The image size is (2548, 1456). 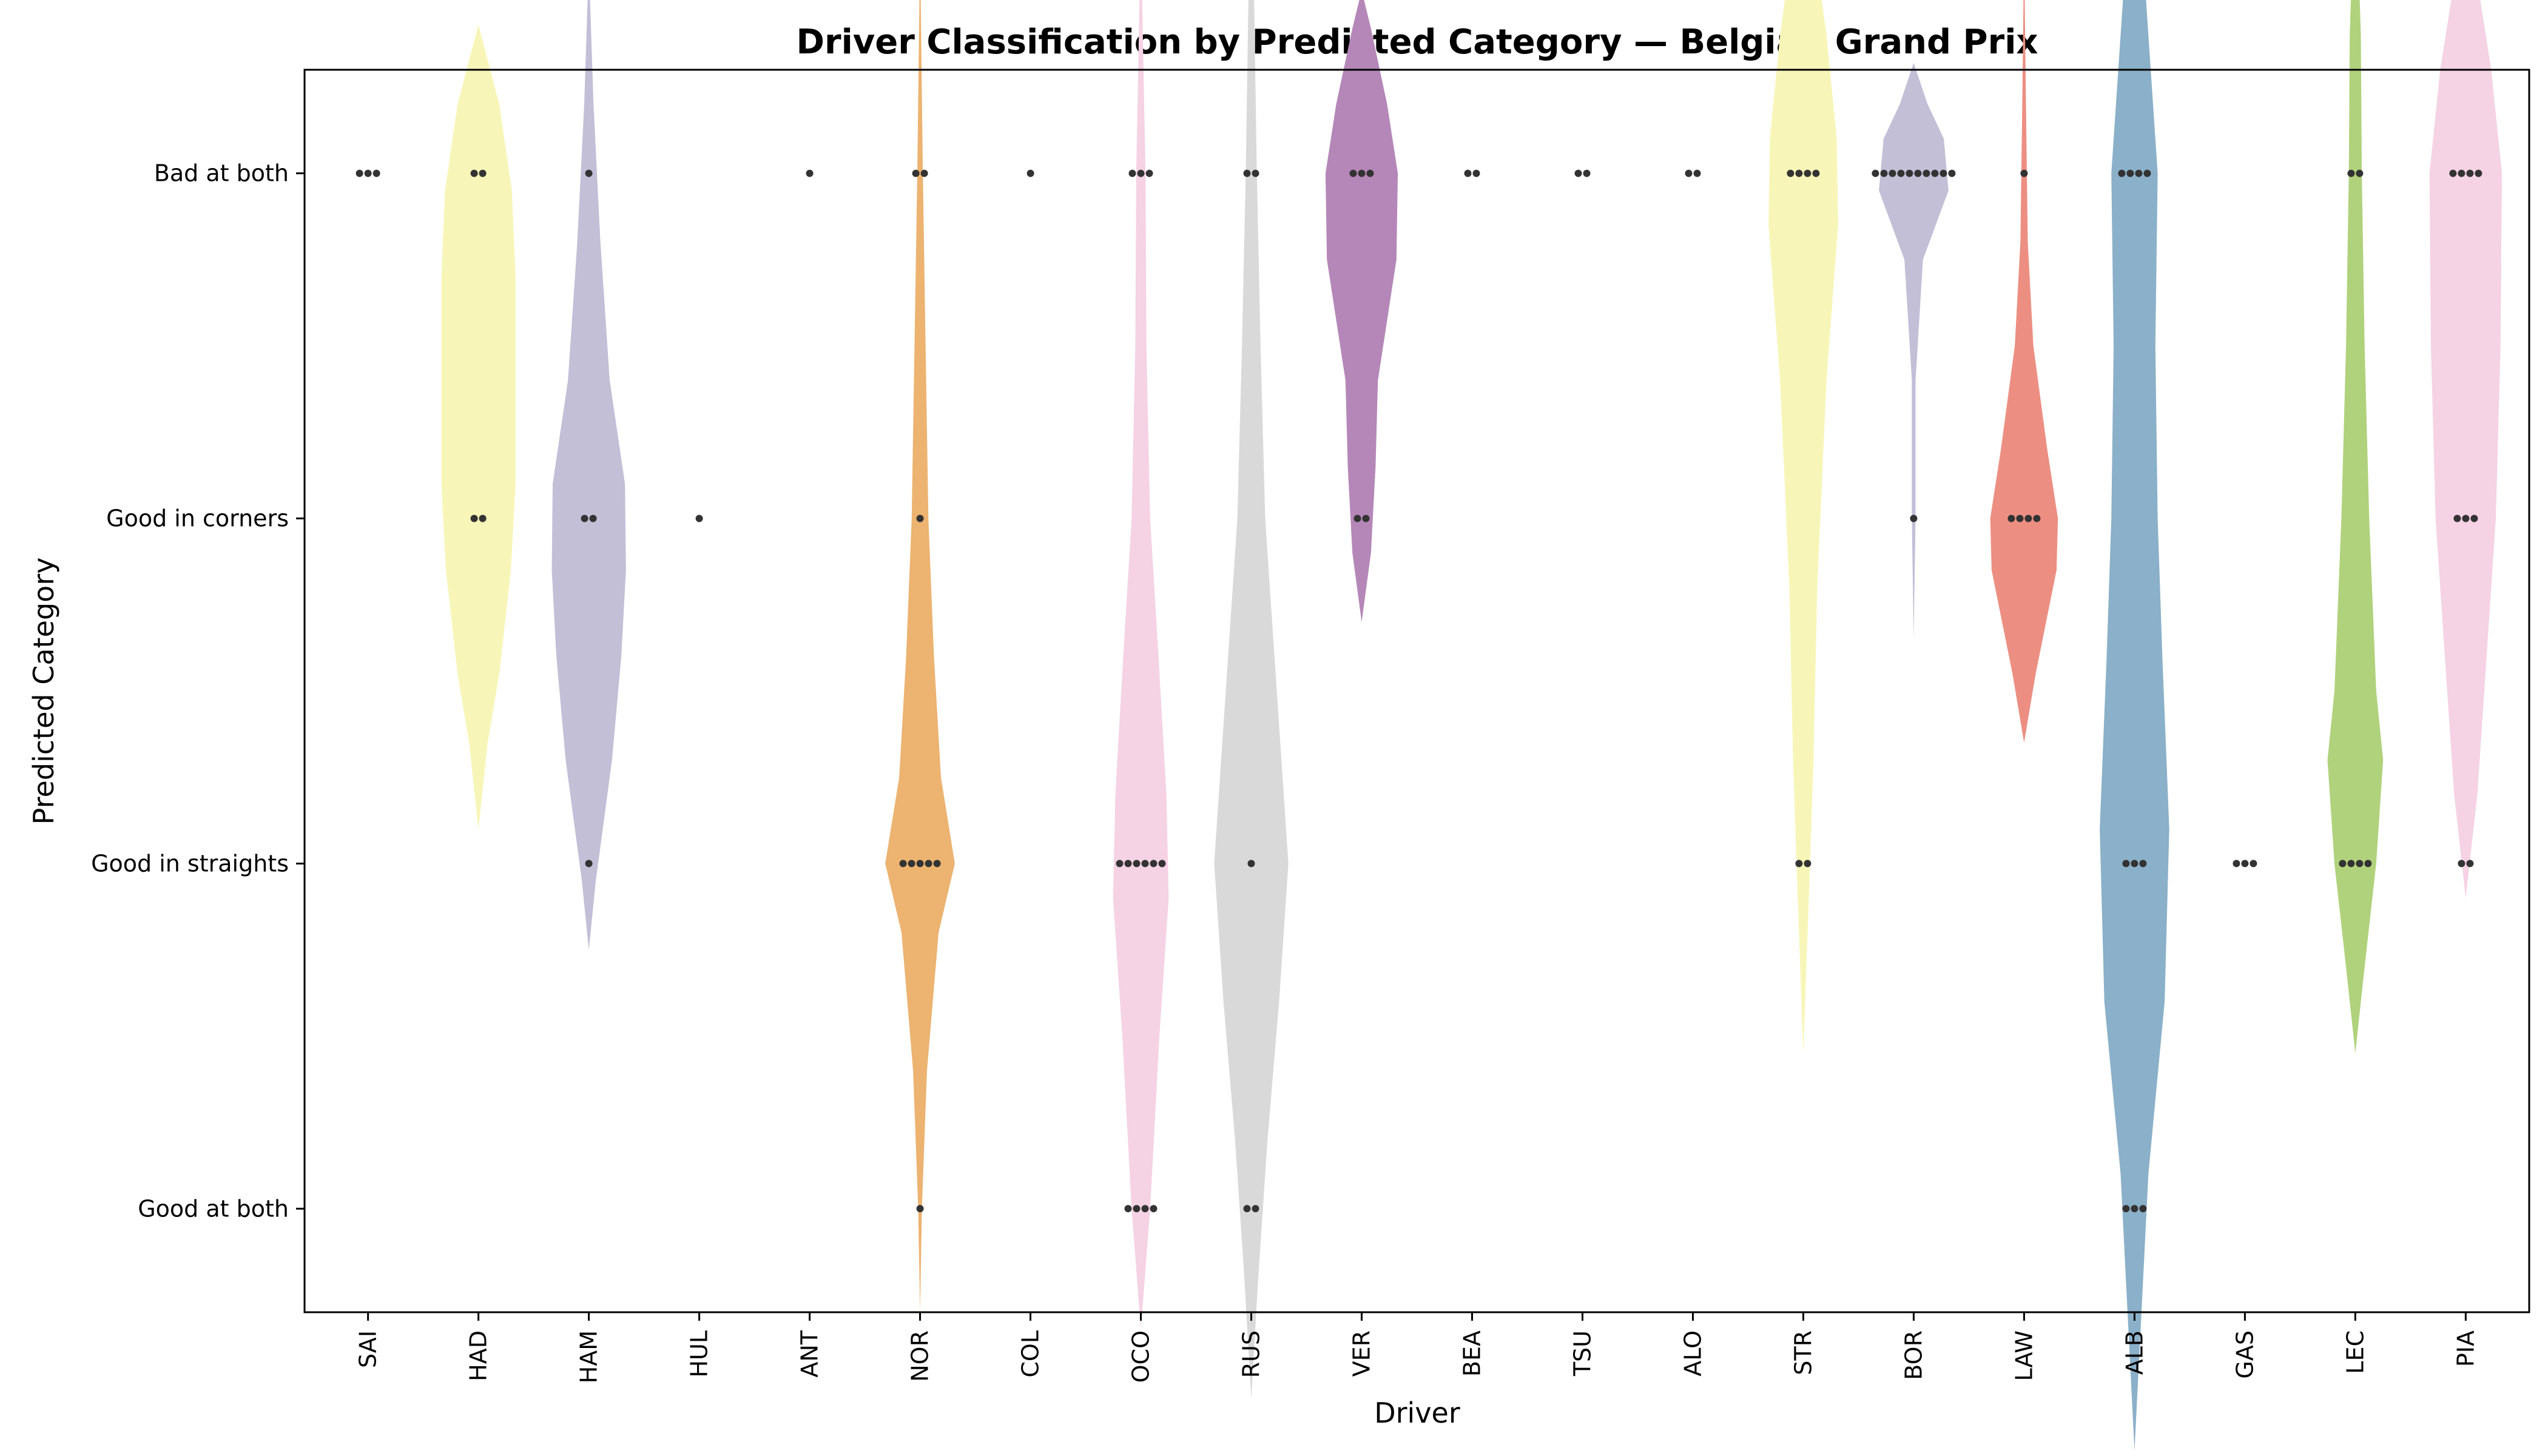 What do you see at coordinates (1471, 1353) in the screenshot?
I see `x-tick-label: BEA` at bounding box center [1471, 1353].